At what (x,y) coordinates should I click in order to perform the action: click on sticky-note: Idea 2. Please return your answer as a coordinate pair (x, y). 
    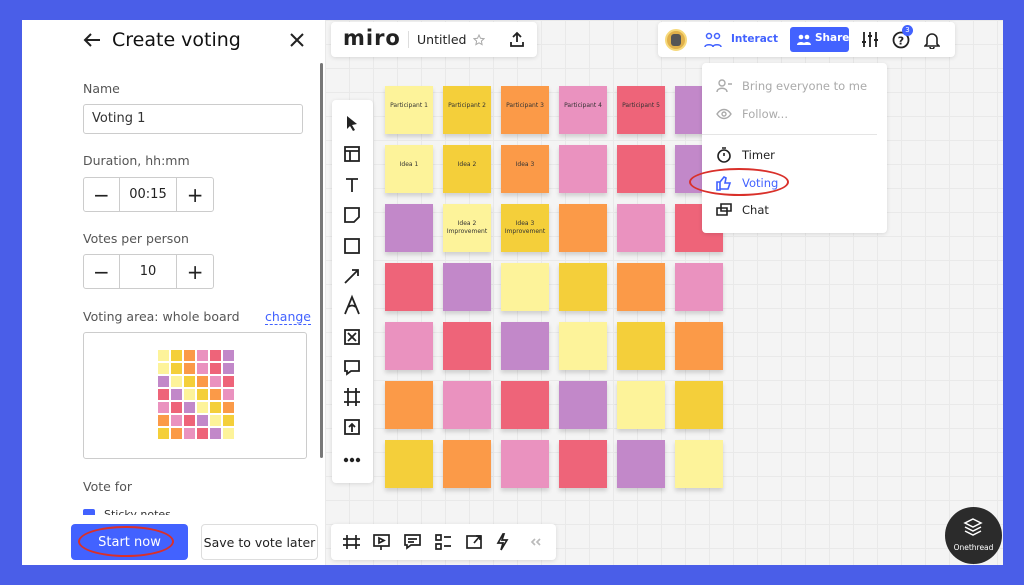
    Looking at the image, I should click on (467, 169).